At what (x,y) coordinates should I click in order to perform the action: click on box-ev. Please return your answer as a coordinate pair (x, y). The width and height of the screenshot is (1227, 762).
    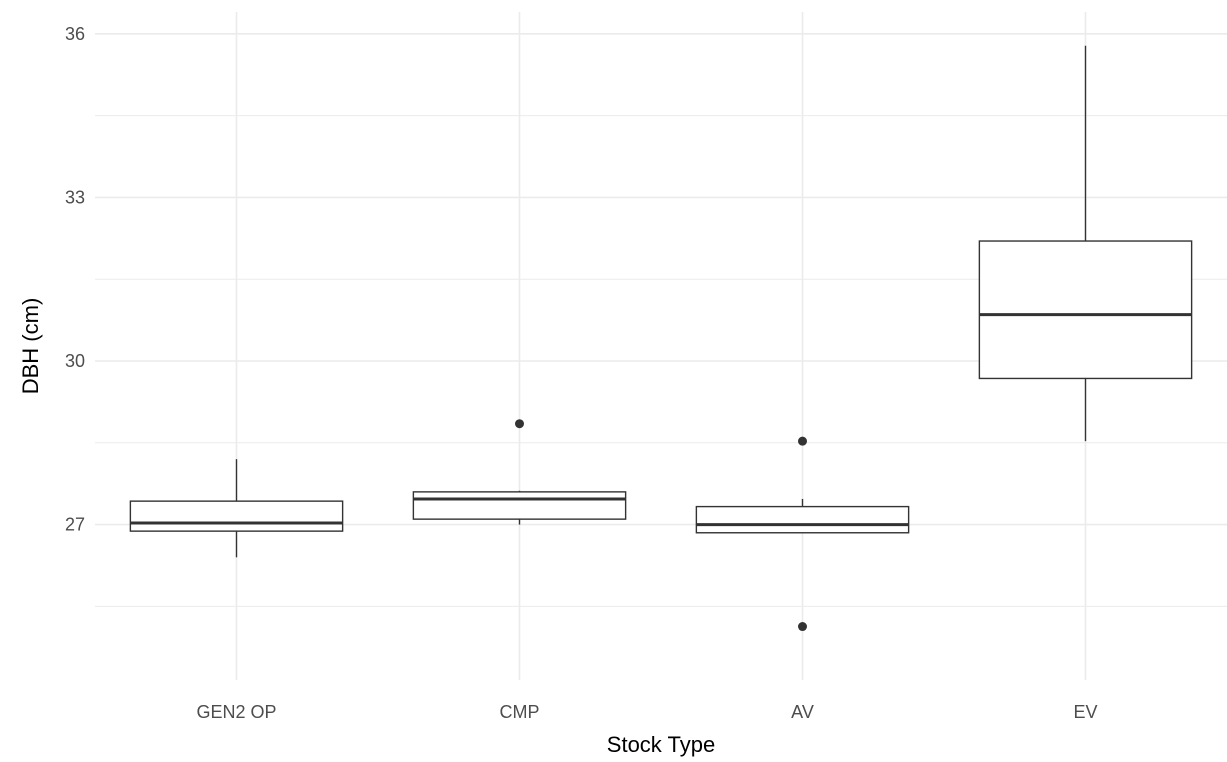
    Looking at the image, I should click on (1085, 243).